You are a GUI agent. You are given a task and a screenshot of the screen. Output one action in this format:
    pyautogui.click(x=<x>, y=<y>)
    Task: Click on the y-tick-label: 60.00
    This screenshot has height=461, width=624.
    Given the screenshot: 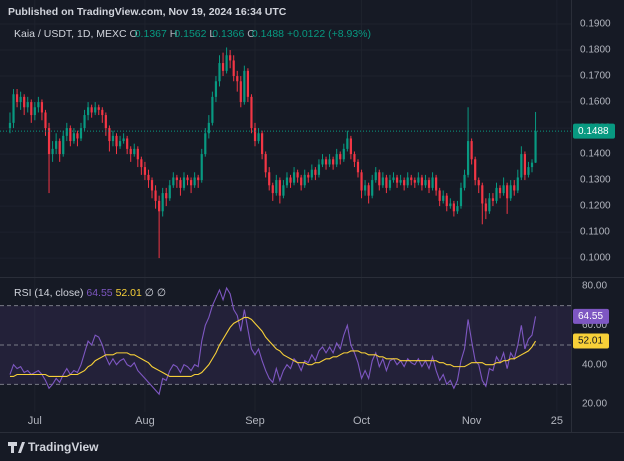 What is the action you would take?
    pyautogui.click(x=594, y=325)
    